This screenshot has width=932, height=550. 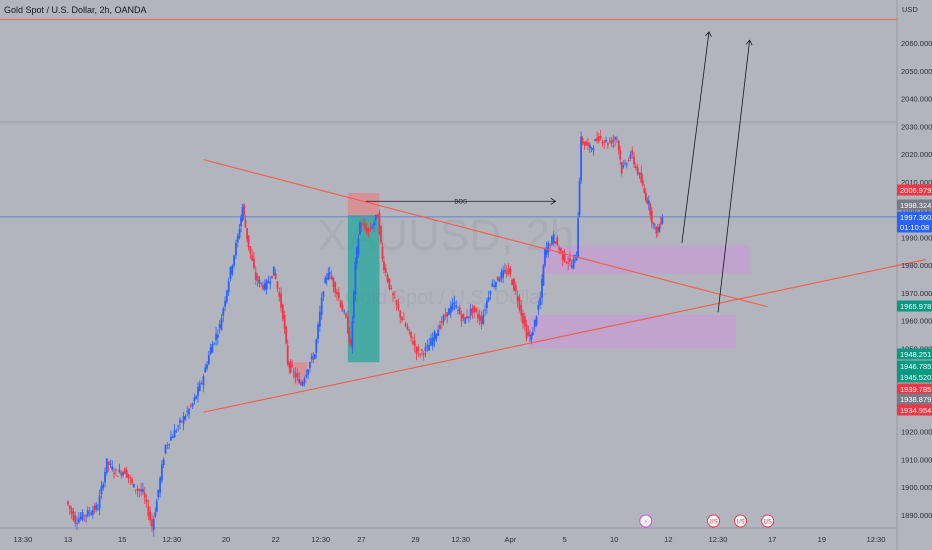 I want to click on time-tick-label: 13:30, so click(x=22, y=539).